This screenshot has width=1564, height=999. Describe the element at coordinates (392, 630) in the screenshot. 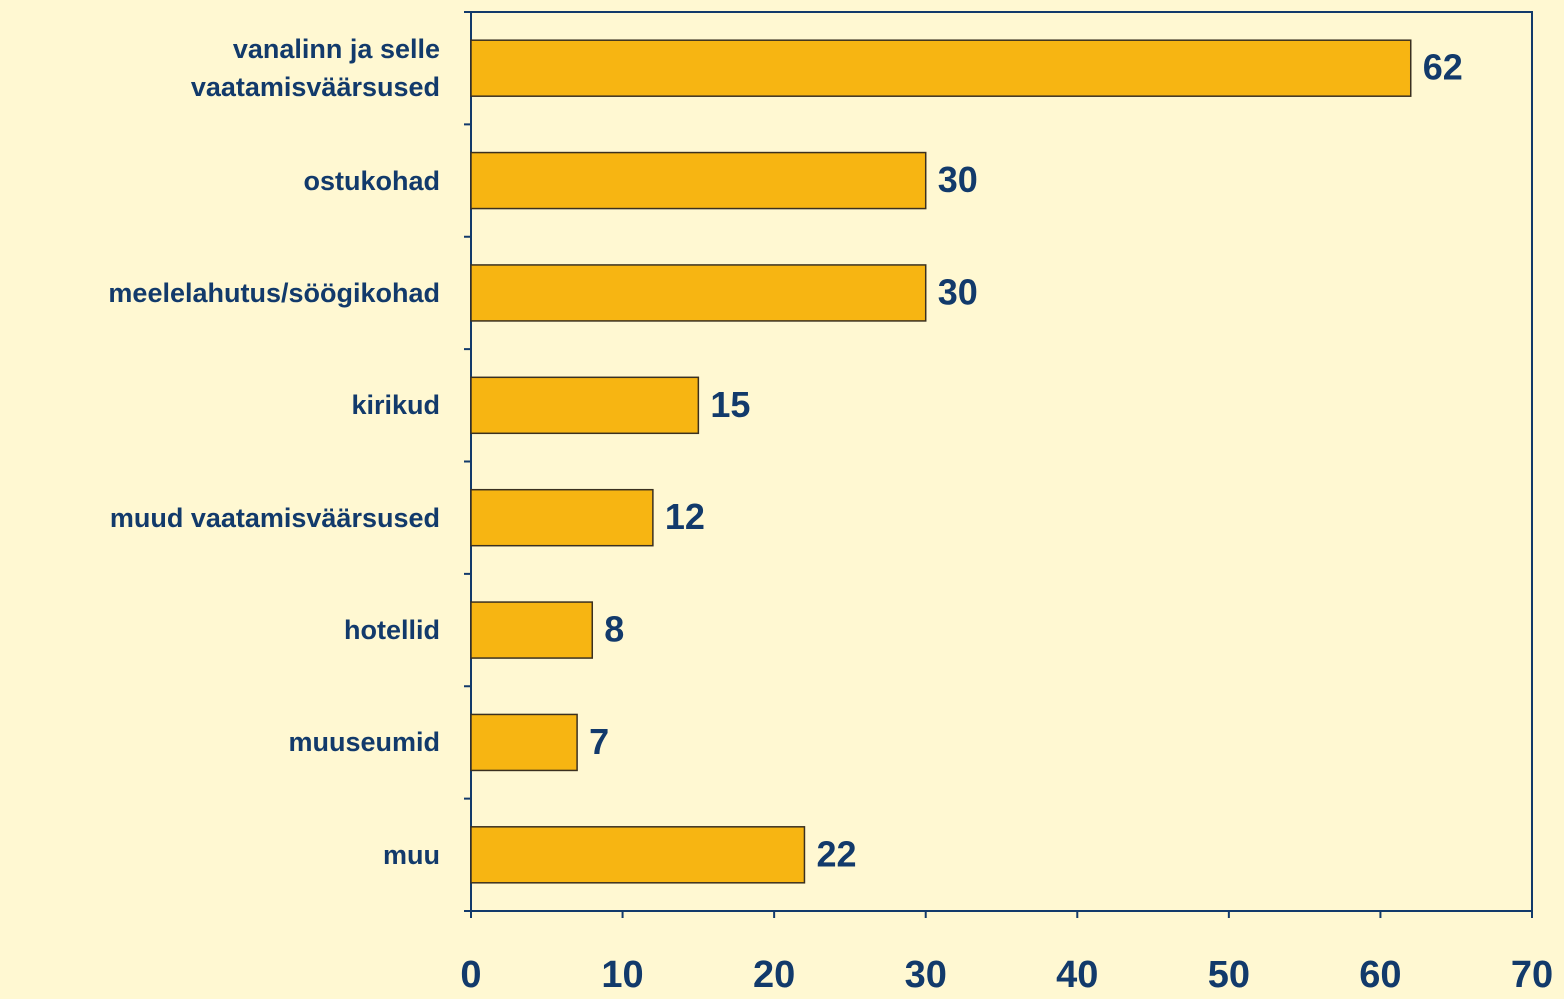

I see `y-tick-label: hotellid` at that location.